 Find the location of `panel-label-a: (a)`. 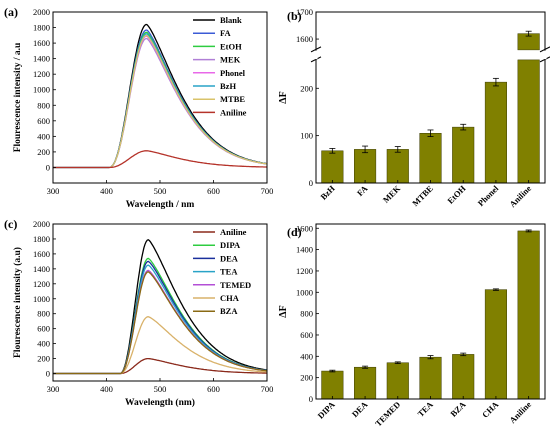

panel-label-a: (a) is located at coordinates (11, 12).